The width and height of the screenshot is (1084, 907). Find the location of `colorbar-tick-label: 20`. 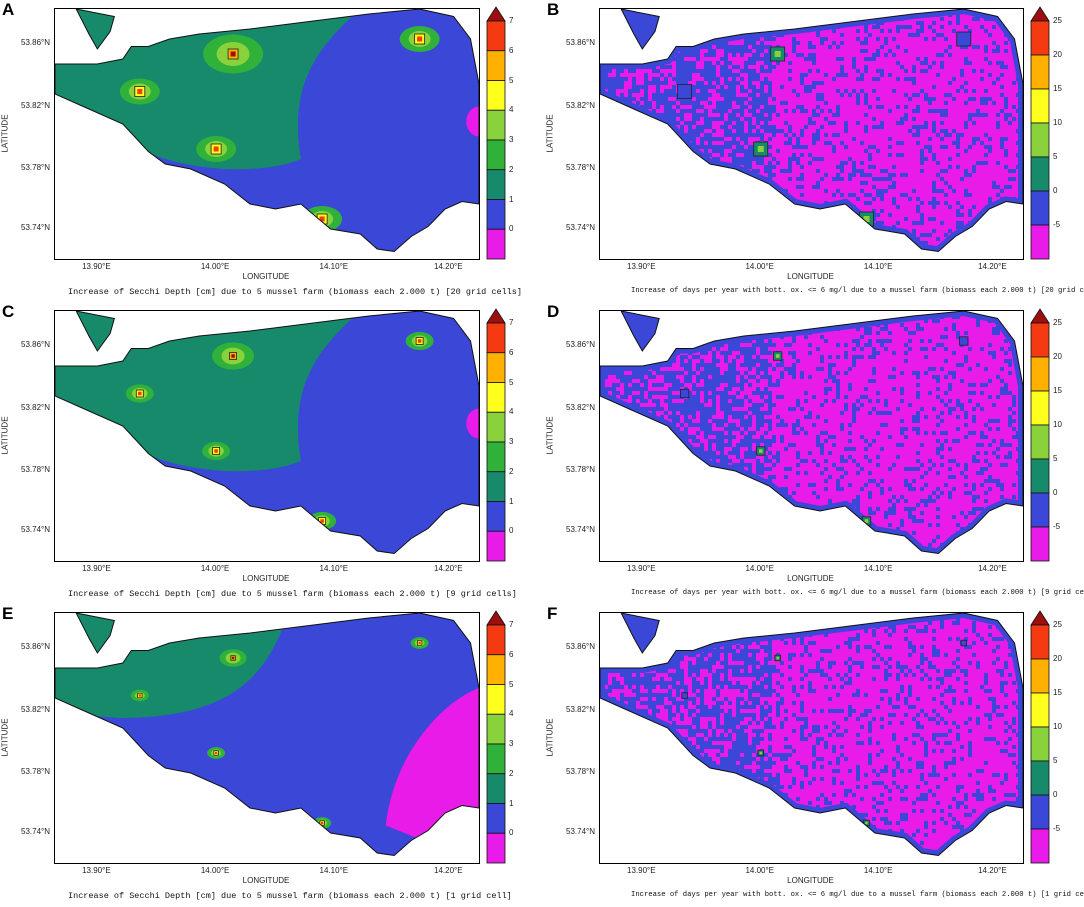

colorbar-tick-label: 20 is located at coordinates (1057, 356).